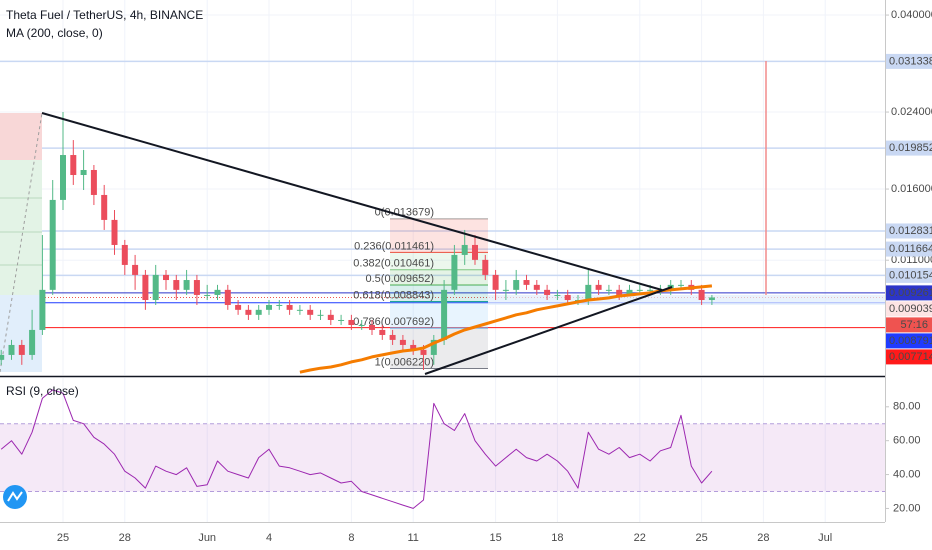  I want to click on position-profit-zone, so click(21, 227).